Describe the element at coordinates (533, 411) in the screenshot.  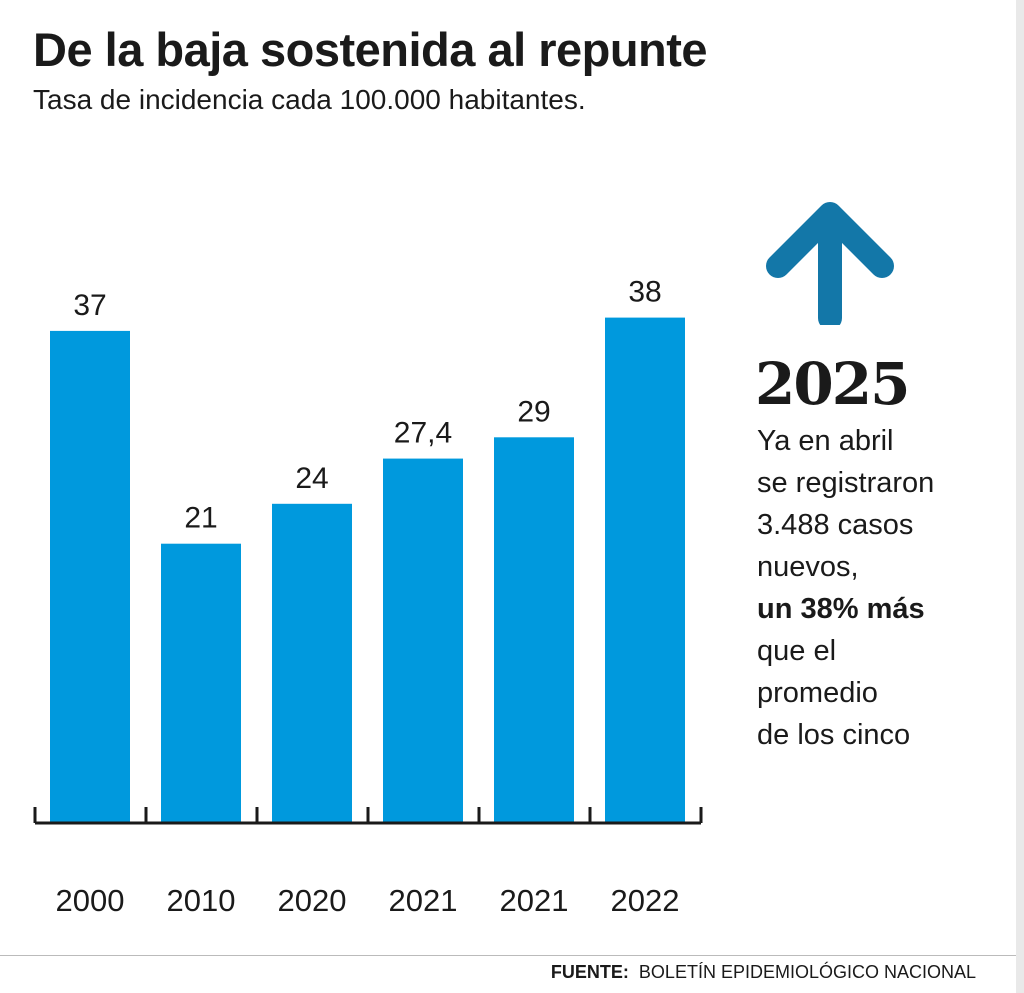
I see `bar-value-label: 29` at that location.